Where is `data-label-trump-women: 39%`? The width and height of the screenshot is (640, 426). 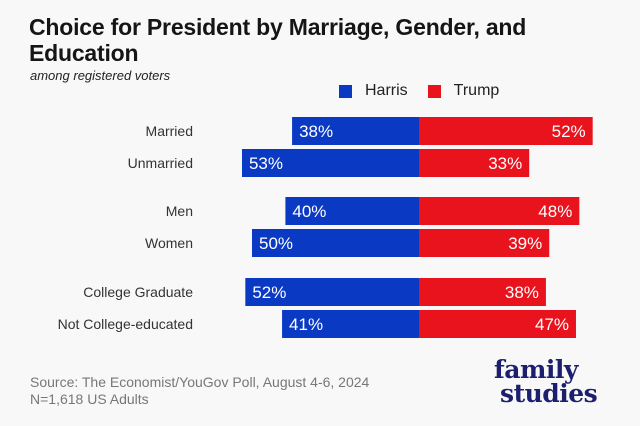 data-label-trump-women: 39% is located at coordinates (525, 243).